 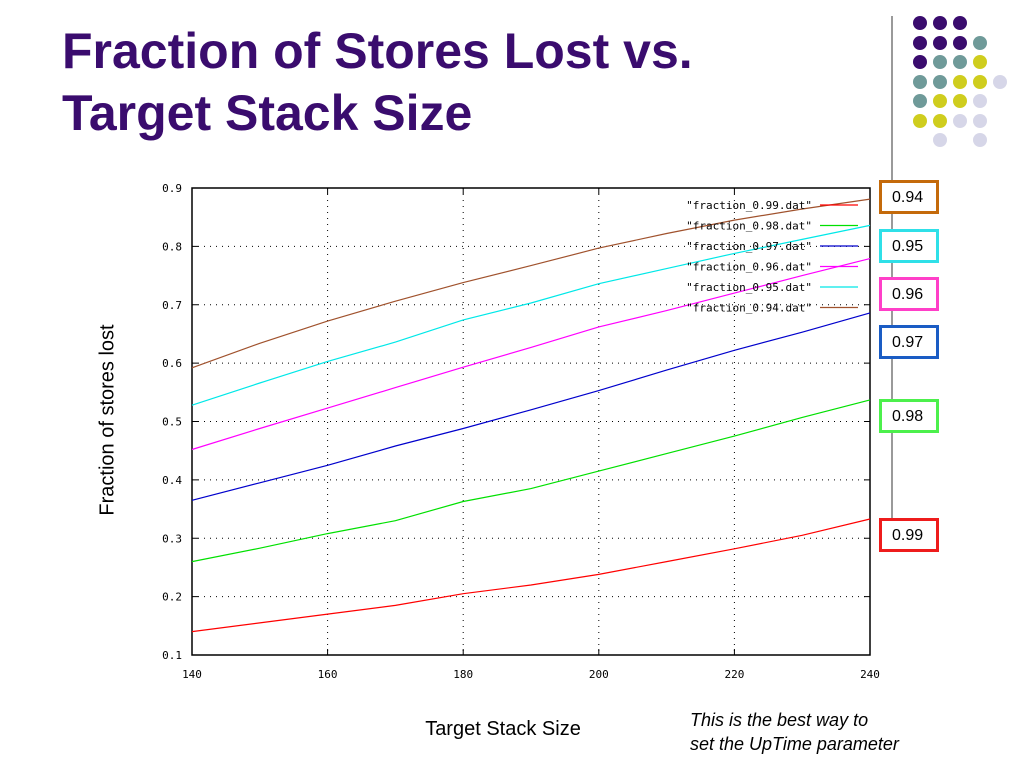 I want to click on x-tick-label: 200, so click(x=599, y=674).